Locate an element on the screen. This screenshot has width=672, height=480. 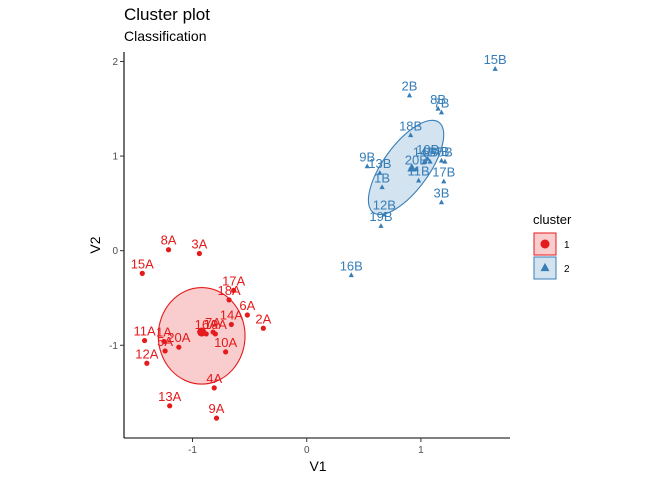
point-label-19B: 19B is located at coordinates (380, 216).